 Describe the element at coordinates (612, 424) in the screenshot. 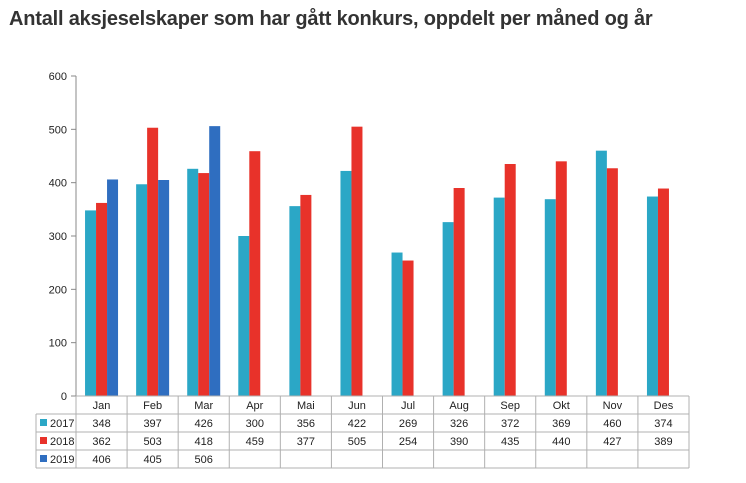

I see `data-label-2017-nov: 460` at that location.